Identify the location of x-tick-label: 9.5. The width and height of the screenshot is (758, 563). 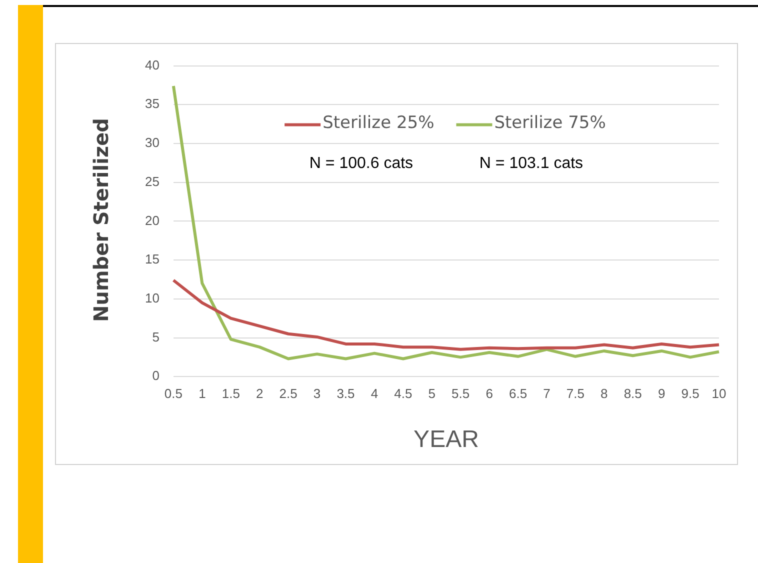
(690, 393).